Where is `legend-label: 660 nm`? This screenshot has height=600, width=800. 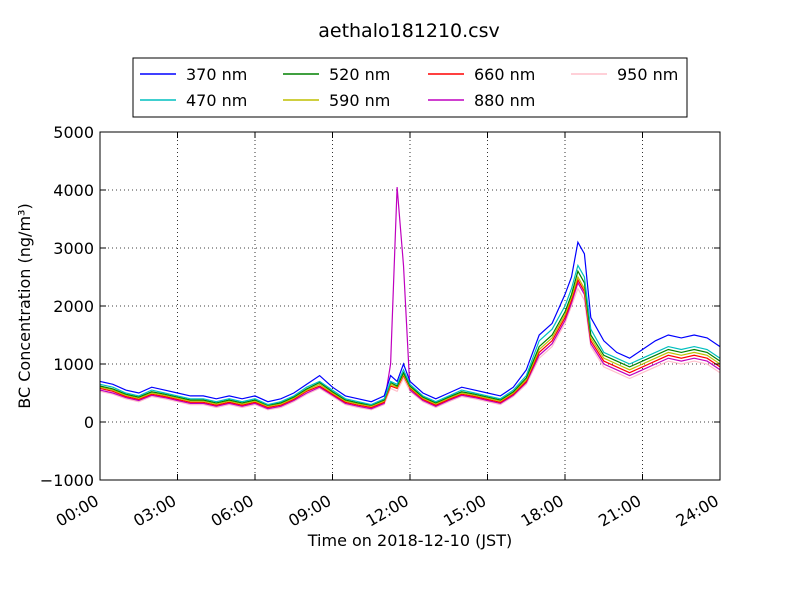 legend-label: 660 nm is located at coordinates (504, 74).